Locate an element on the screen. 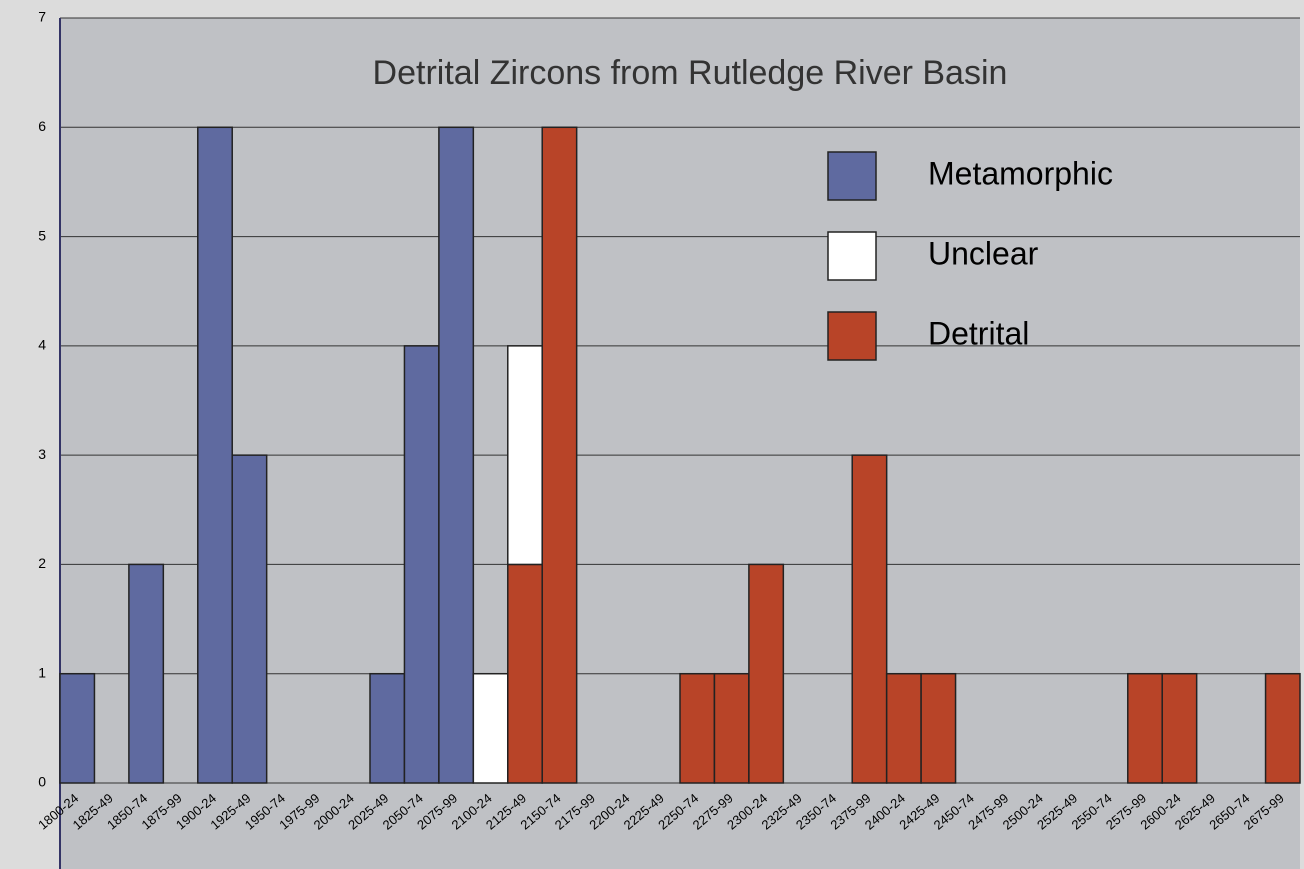 The width and height of the screenshot is (1304, 869). legend-label: Metamorphic is located at coordinates (1020, 173).